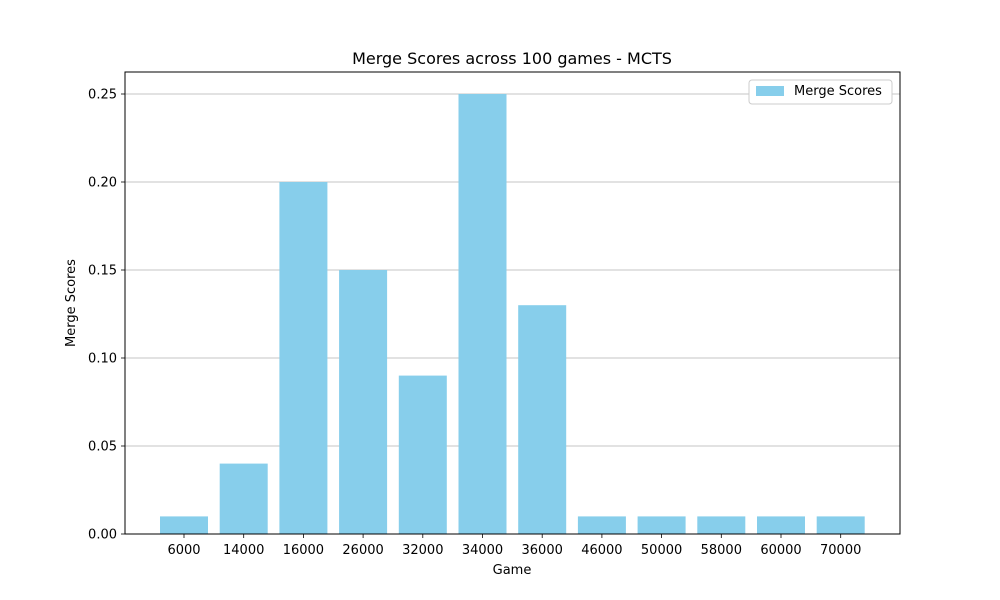 This screenshot has width=1000, height=600. I want to click on y-tick-label: 0.15, so click(102, 271).